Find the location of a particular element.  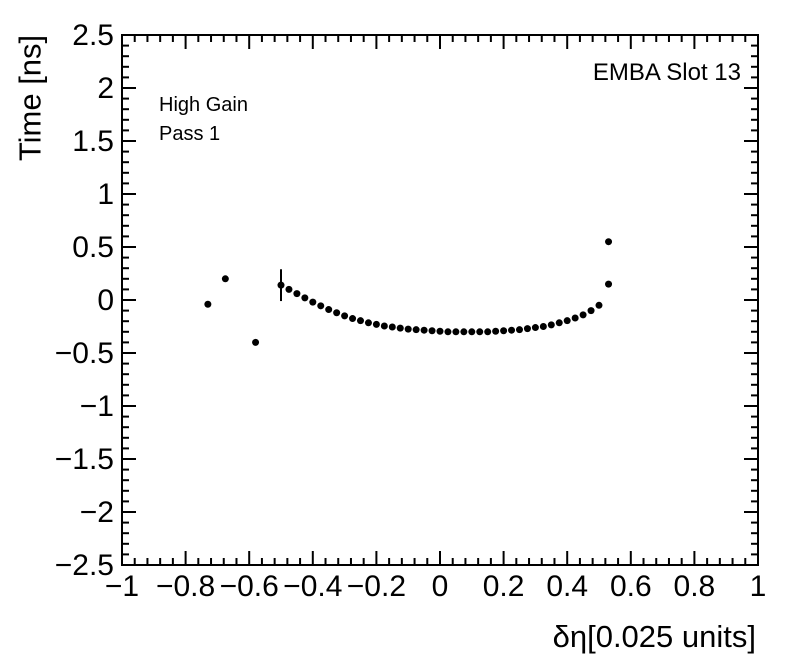

x-tick-label: 1 is located at coordinates (758, 586).